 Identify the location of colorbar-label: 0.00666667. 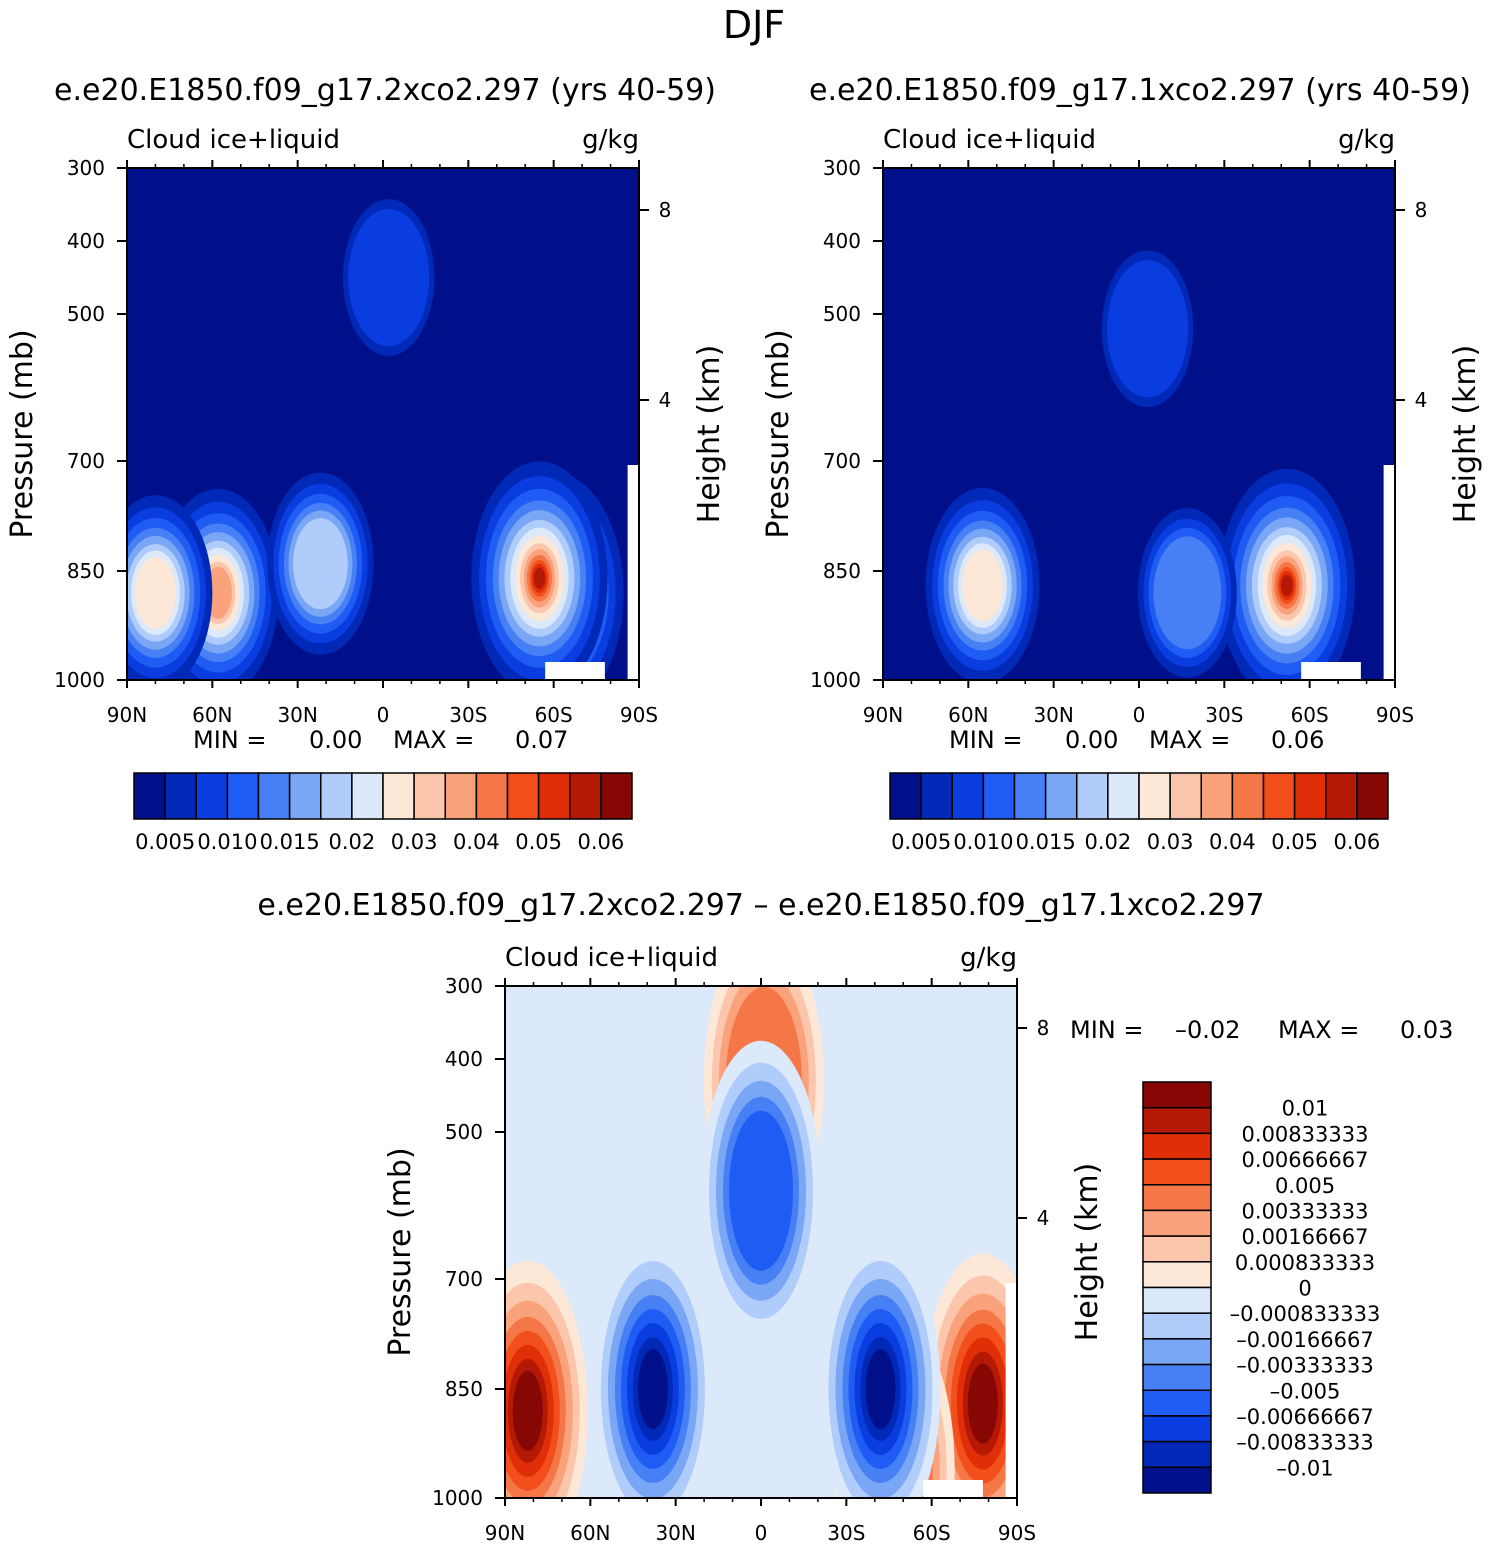
(1305, 1160).